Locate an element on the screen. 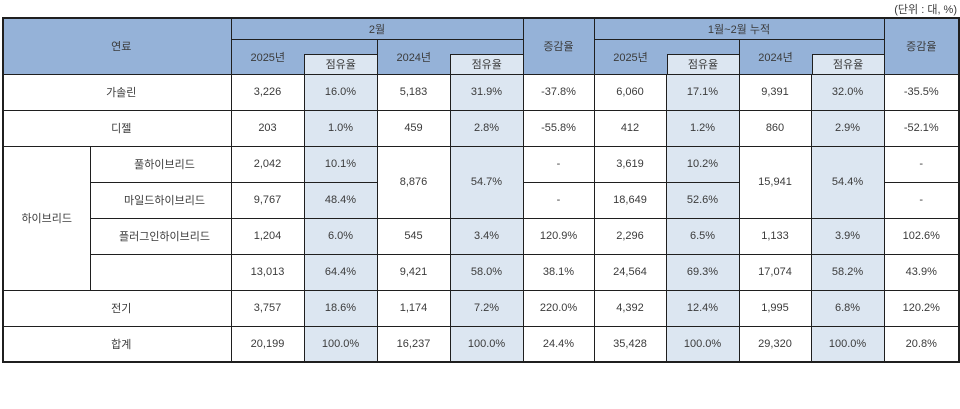 Image resolution: width=960 pixels, height=409 pixels. row-sublabel: 플러그인하이브리드 is located at coordinates (160, 236).